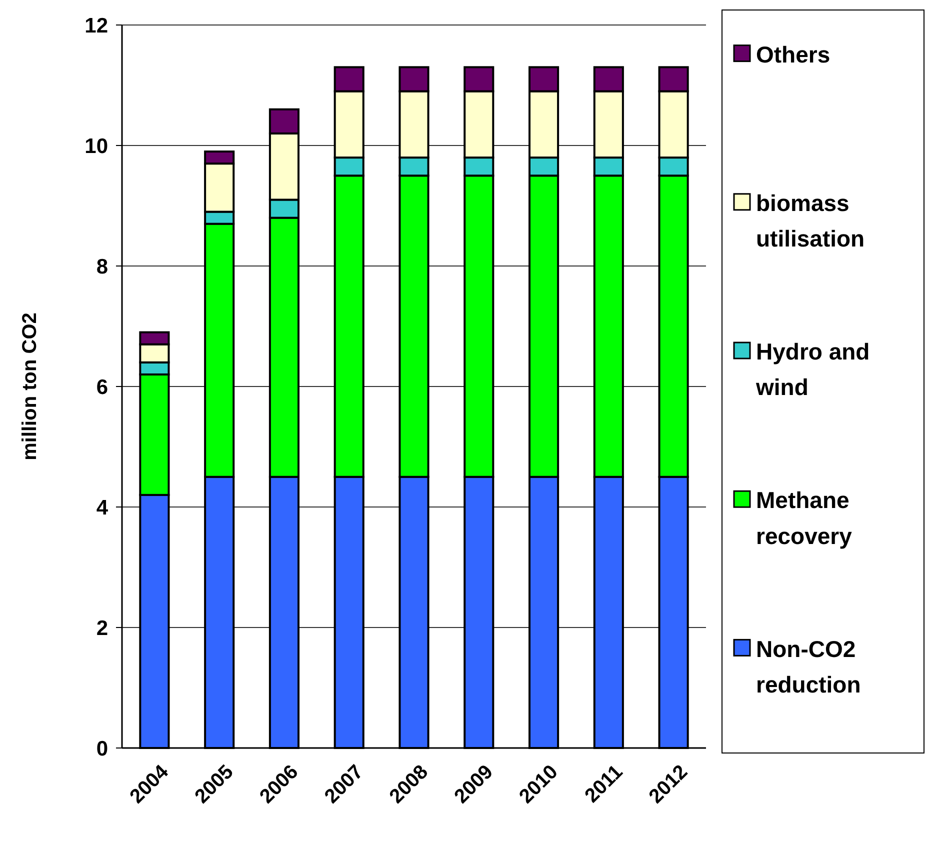 The width and height of the screenshot is (936, 847). What do you see at coordinates (102, 266) in the screenshot?
I see `y-tick-label: 8` at bounding box center [102, 266].